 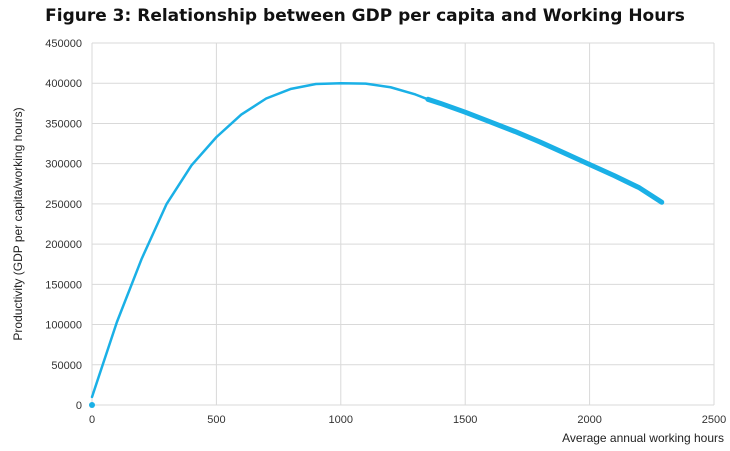 I want to click on y-tick-label: 400000, so click(x=63, y=84).